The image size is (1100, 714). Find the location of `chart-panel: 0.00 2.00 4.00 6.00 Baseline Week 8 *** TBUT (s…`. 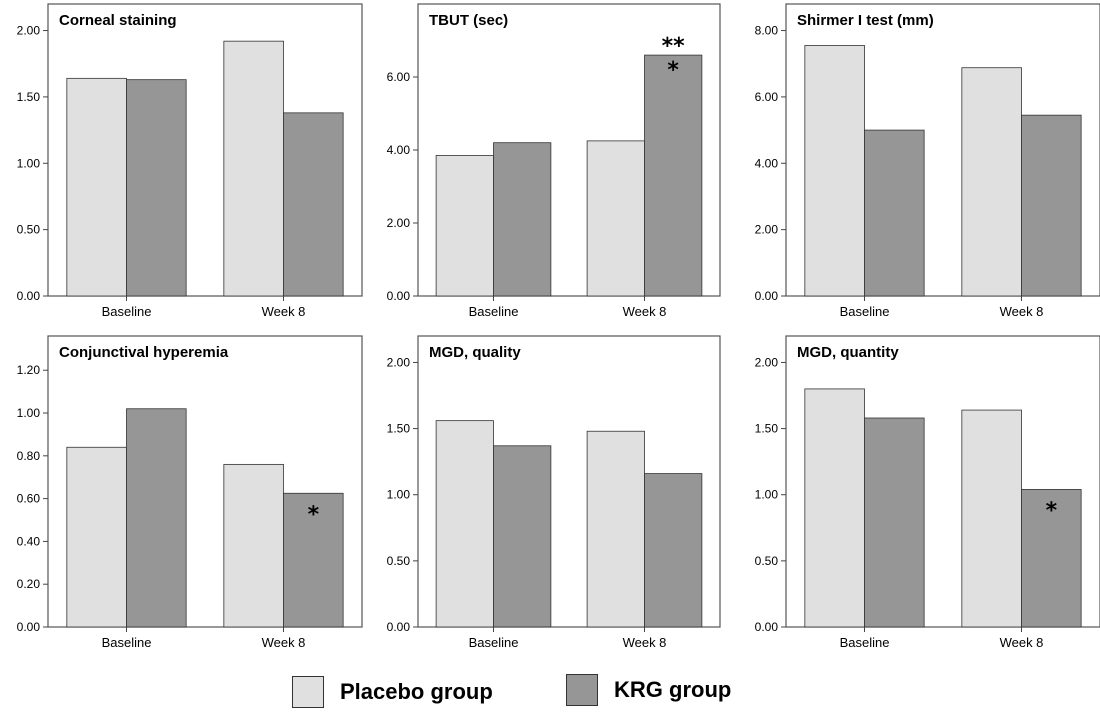

chart-panel: 0.00 2.00 4.00 6.00 Baseline Week 8 *** TBUT (s… is located at coordinates (554, 161).